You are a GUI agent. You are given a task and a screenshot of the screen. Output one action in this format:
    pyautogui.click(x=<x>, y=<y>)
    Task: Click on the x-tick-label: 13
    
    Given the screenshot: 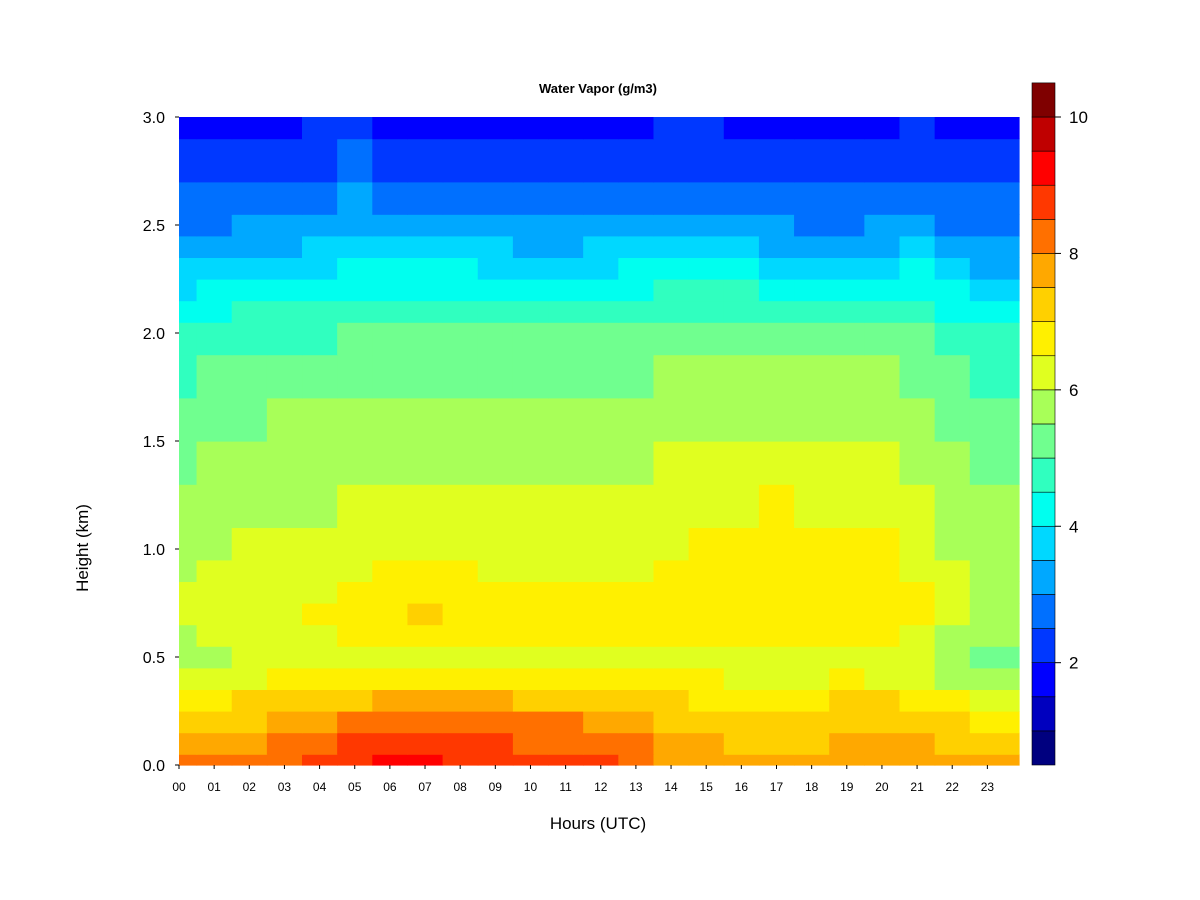 What is the action you would take?
    pyautogui.click(x=636, y=787)
    